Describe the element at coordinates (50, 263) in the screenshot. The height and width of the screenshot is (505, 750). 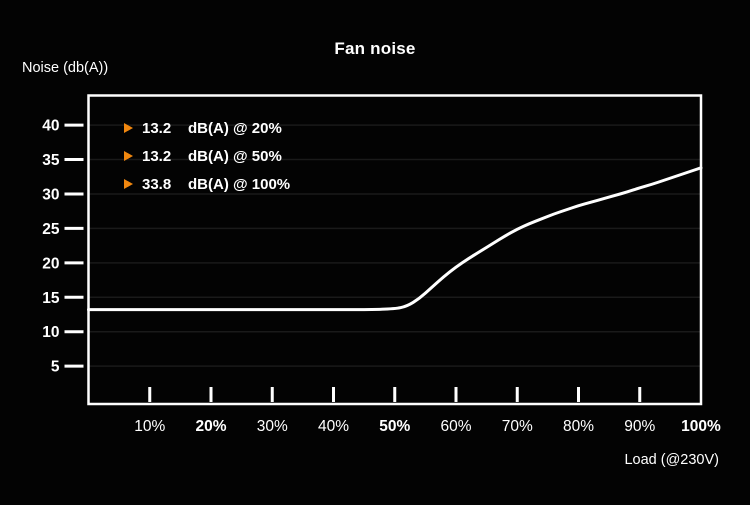
I see `y-tick-label: 20` at that location.